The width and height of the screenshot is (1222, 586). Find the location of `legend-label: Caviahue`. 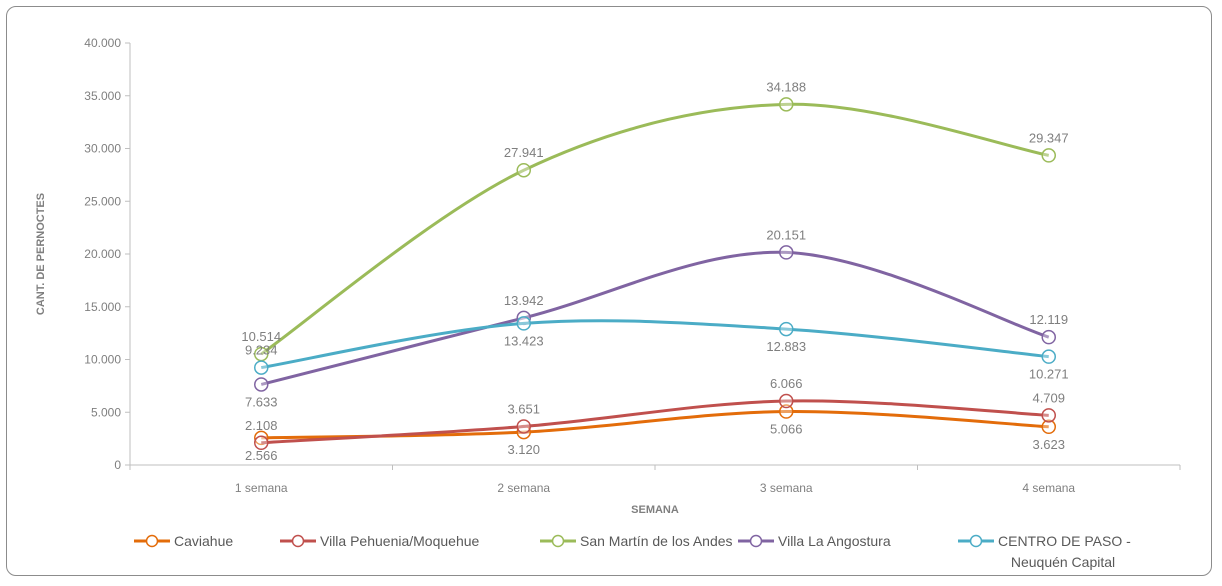

legend-label: Caviahue is located at coordinates (203, 541).